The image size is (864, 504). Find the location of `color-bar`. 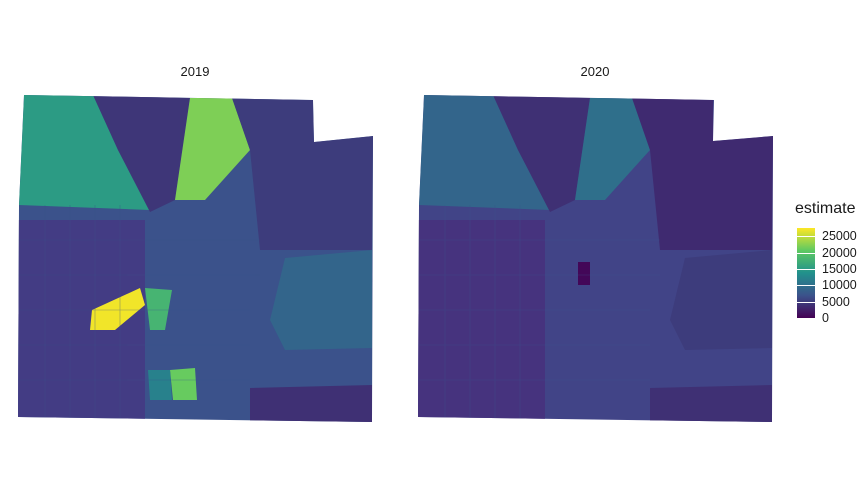

color-bar is located at coordinates (806, 273).